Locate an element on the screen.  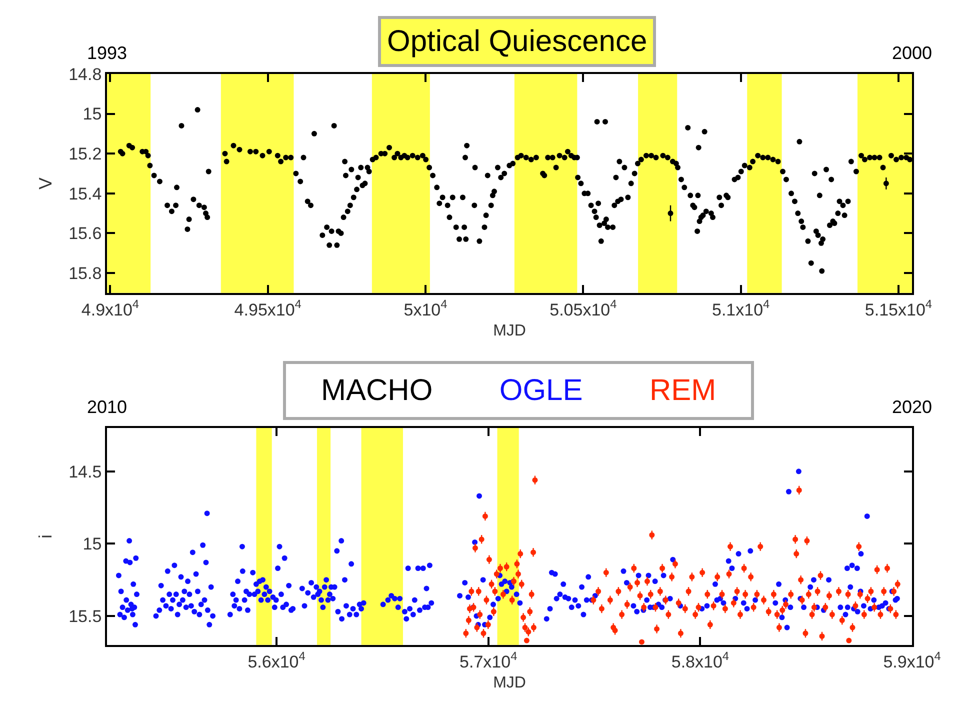
x-tick-label: 5.6x10$^{4}$ is located at coordinates (277, 660).